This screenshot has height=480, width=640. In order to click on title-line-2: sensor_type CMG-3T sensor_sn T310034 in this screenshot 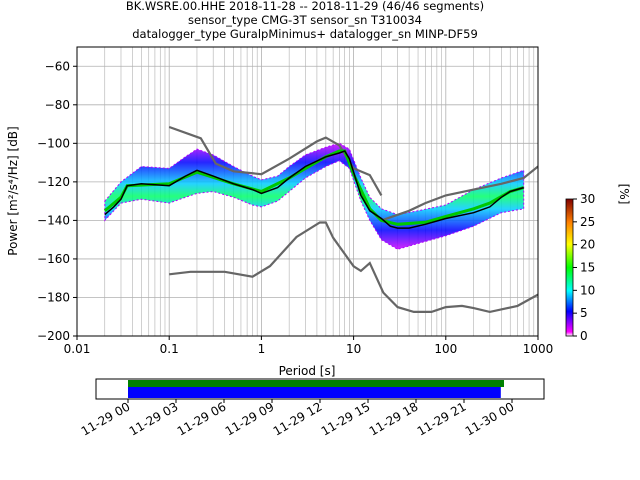, I will do `click(305, 20)`.